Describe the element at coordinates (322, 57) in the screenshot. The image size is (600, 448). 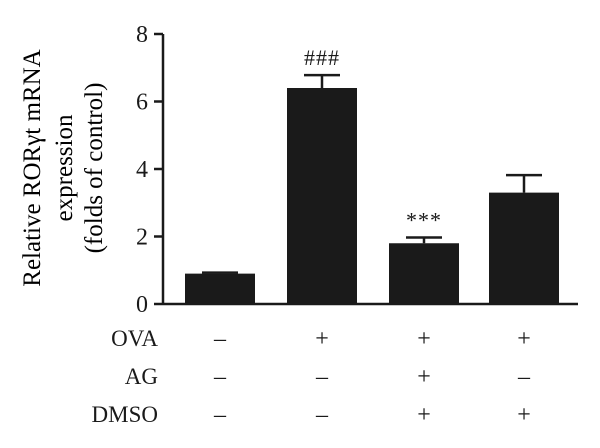
I see `significance-label: ###` at that location.